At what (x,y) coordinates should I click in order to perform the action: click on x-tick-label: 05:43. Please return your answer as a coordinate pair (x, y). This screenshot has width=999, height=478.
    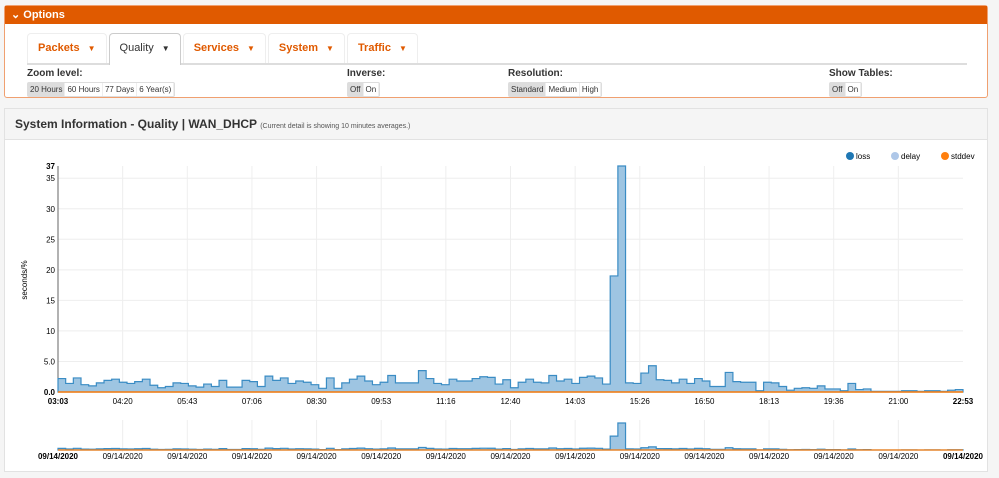
    Looking at the image, I should click on (187, 401).